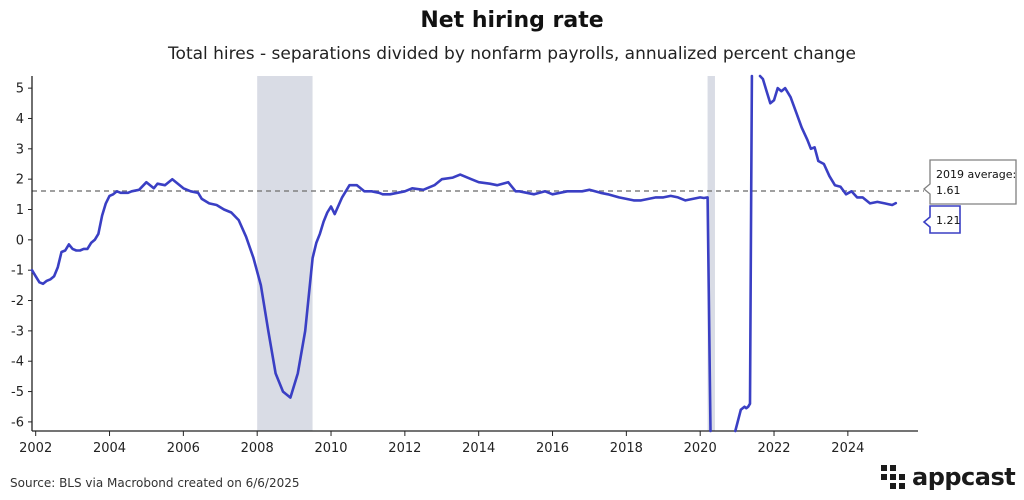 The height and width of the screenshot is (500, 1024). What do you see at coordinates (964, 477) in the screenshot?
I see `logo-wordmark: appcast` at bounding box center [964, 477].